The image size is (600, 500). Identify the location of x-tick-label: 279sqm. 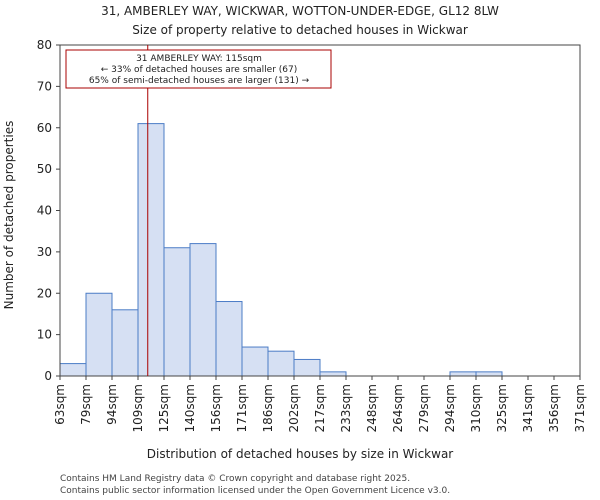
(424, 408).